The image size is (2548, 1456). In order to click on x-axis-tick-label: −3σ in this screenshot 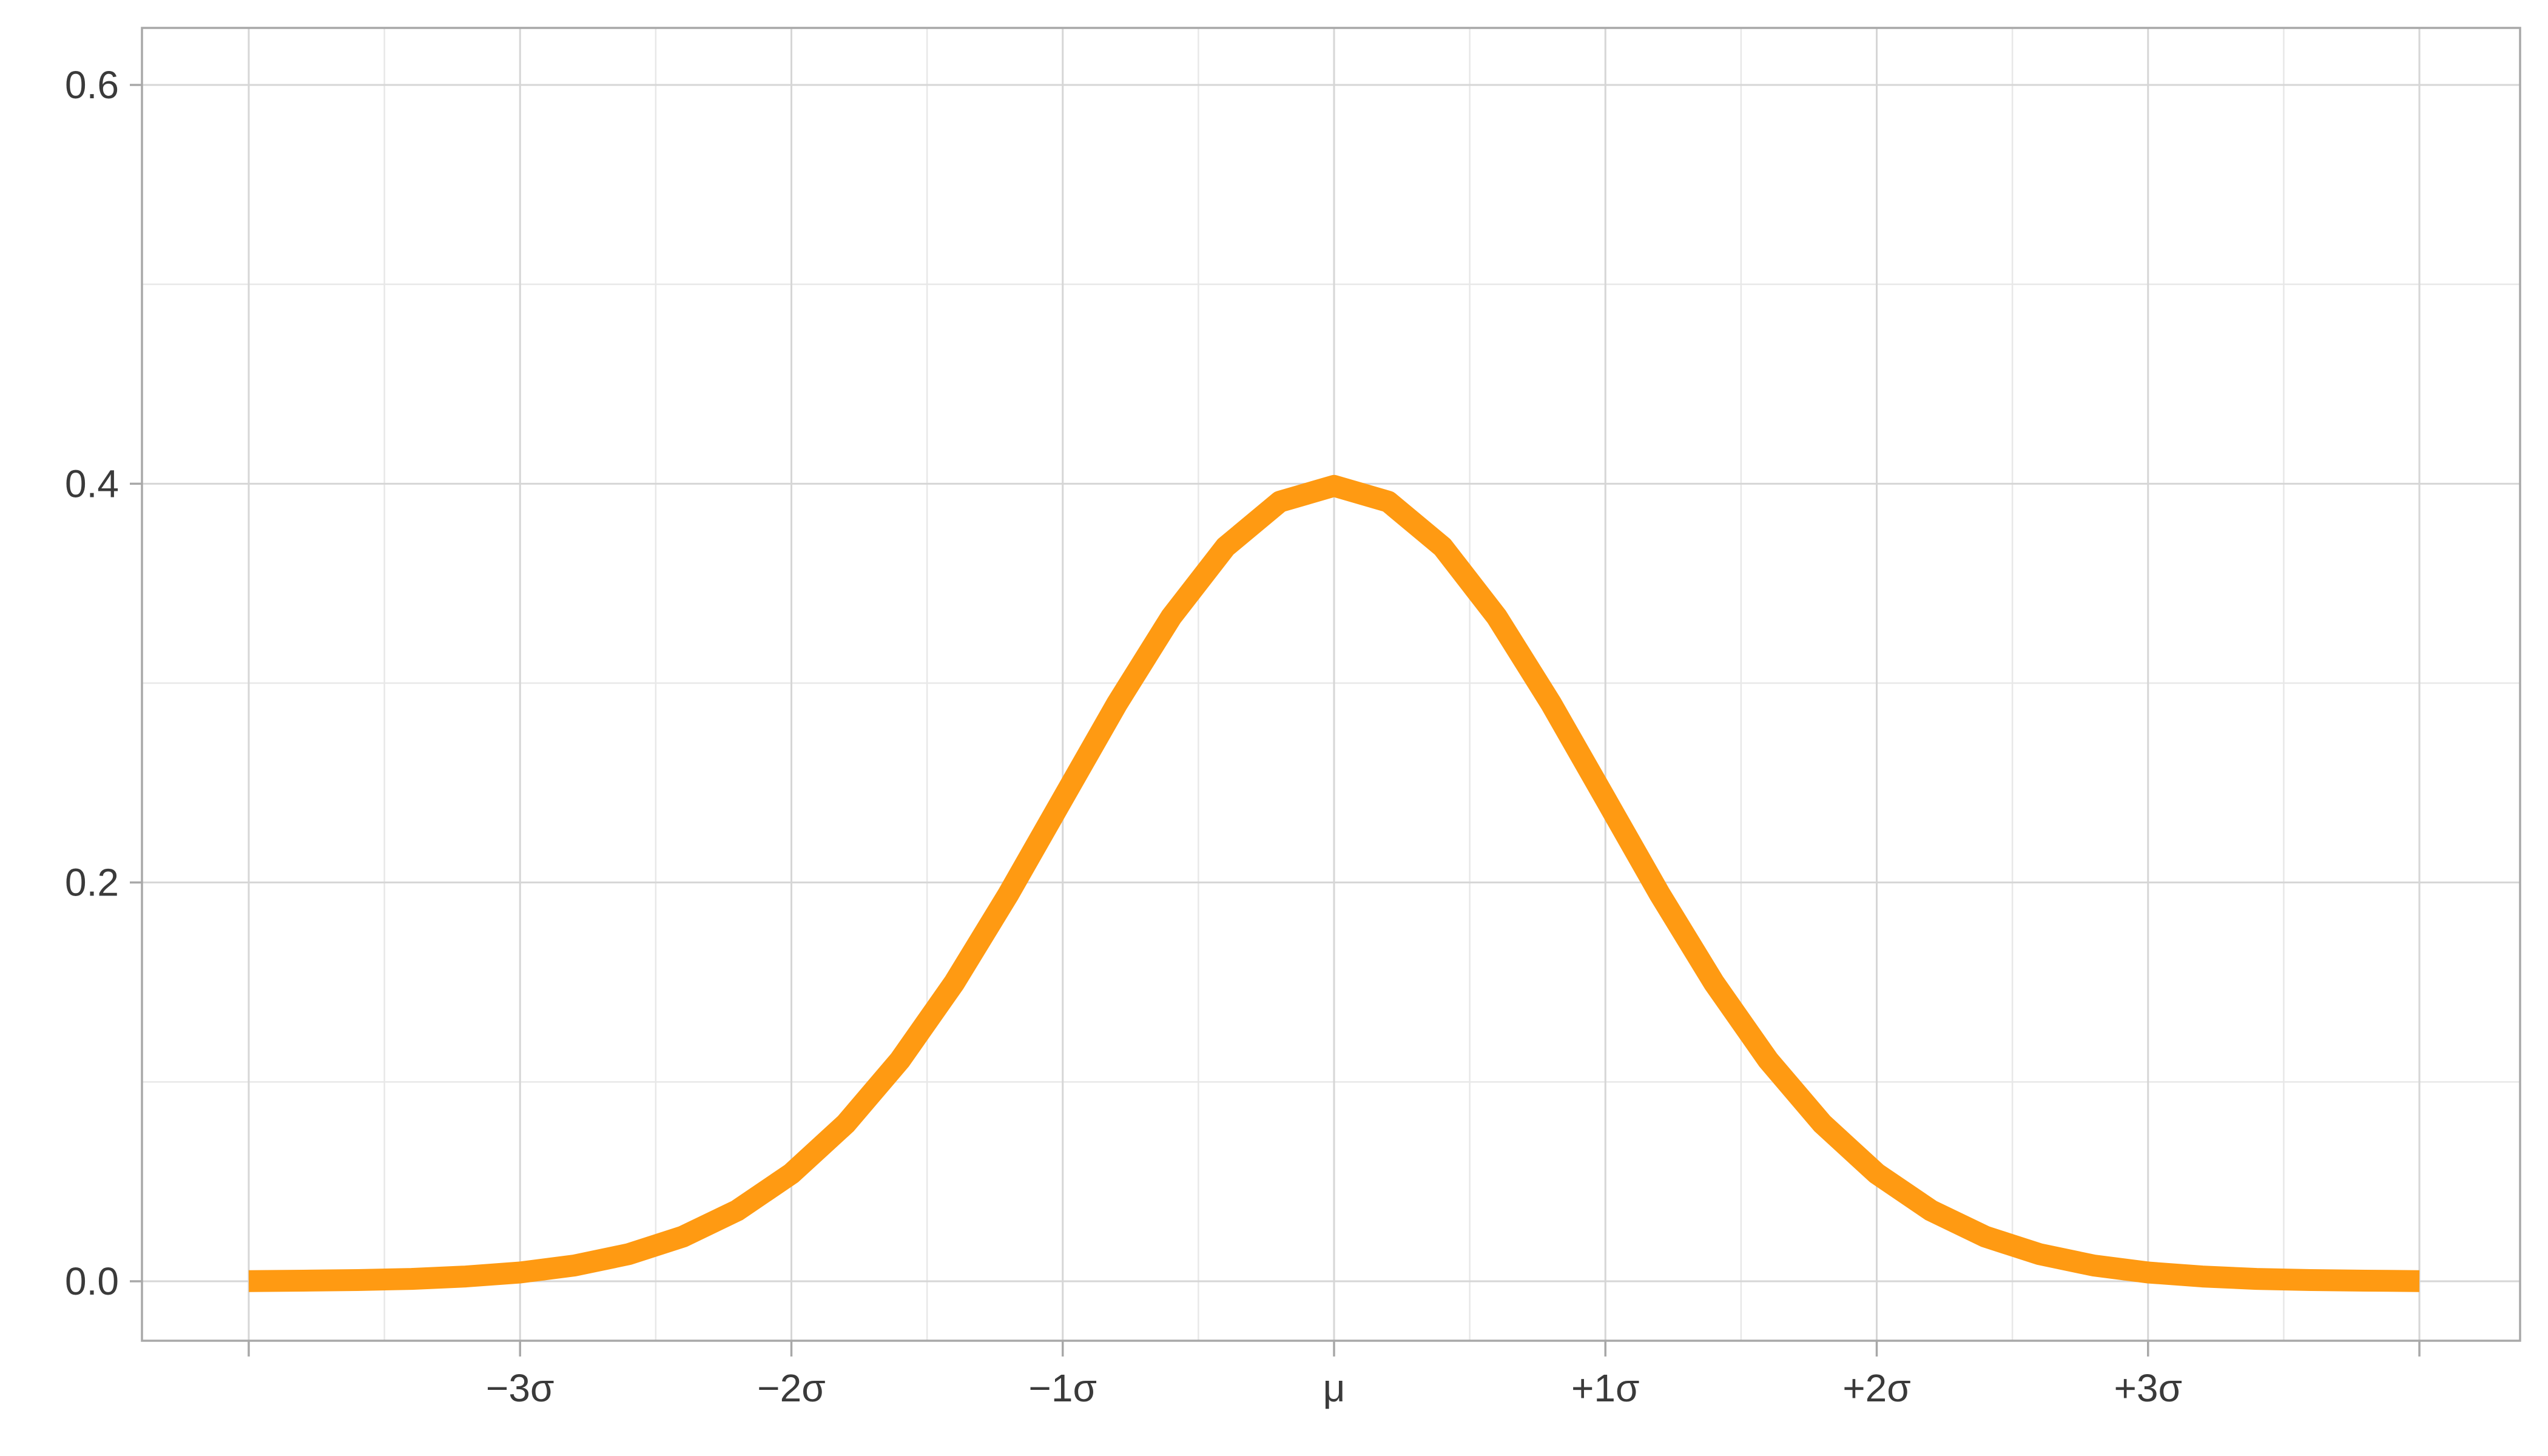, I will do `click(520, 1388)`.